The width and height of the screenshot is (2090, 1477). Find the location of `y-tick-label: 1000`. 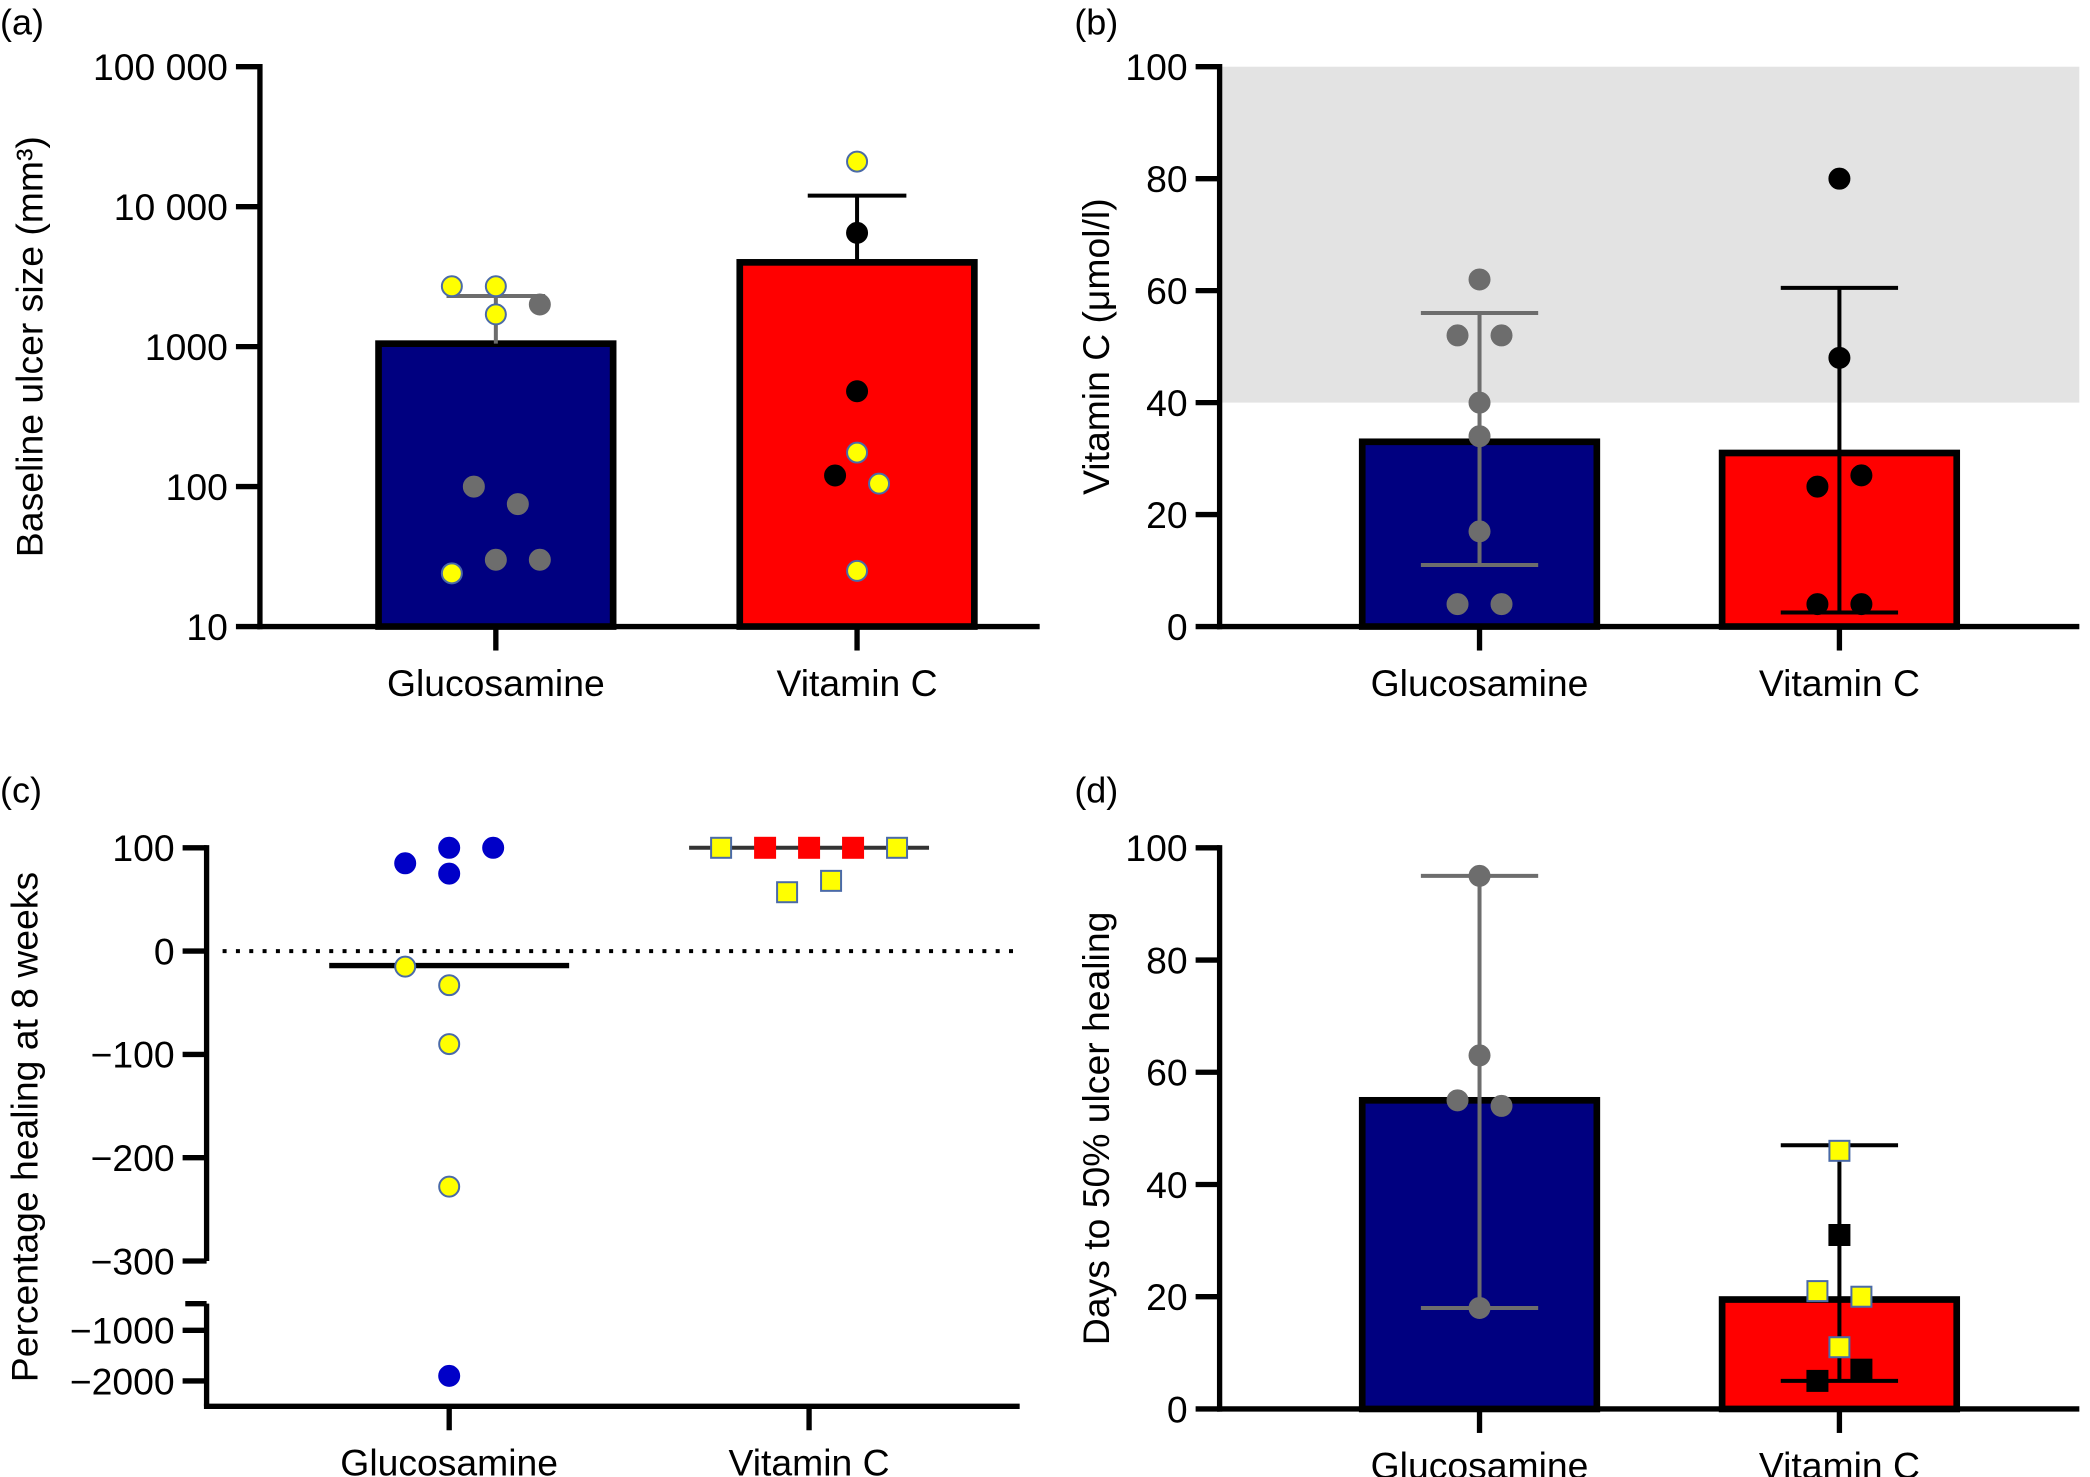

y-tick-label: 1000 is located at coordinates (186, 347).